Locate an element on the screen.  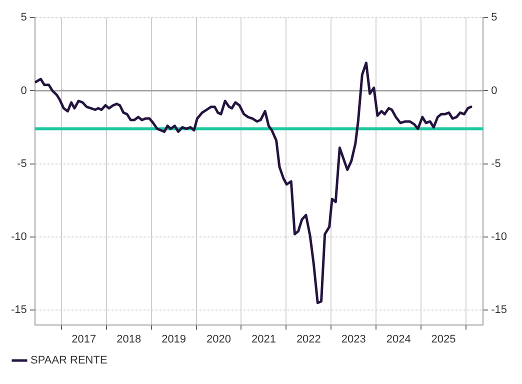
legend-label: SPAAR RENTE is located at coordinates (69, 360).